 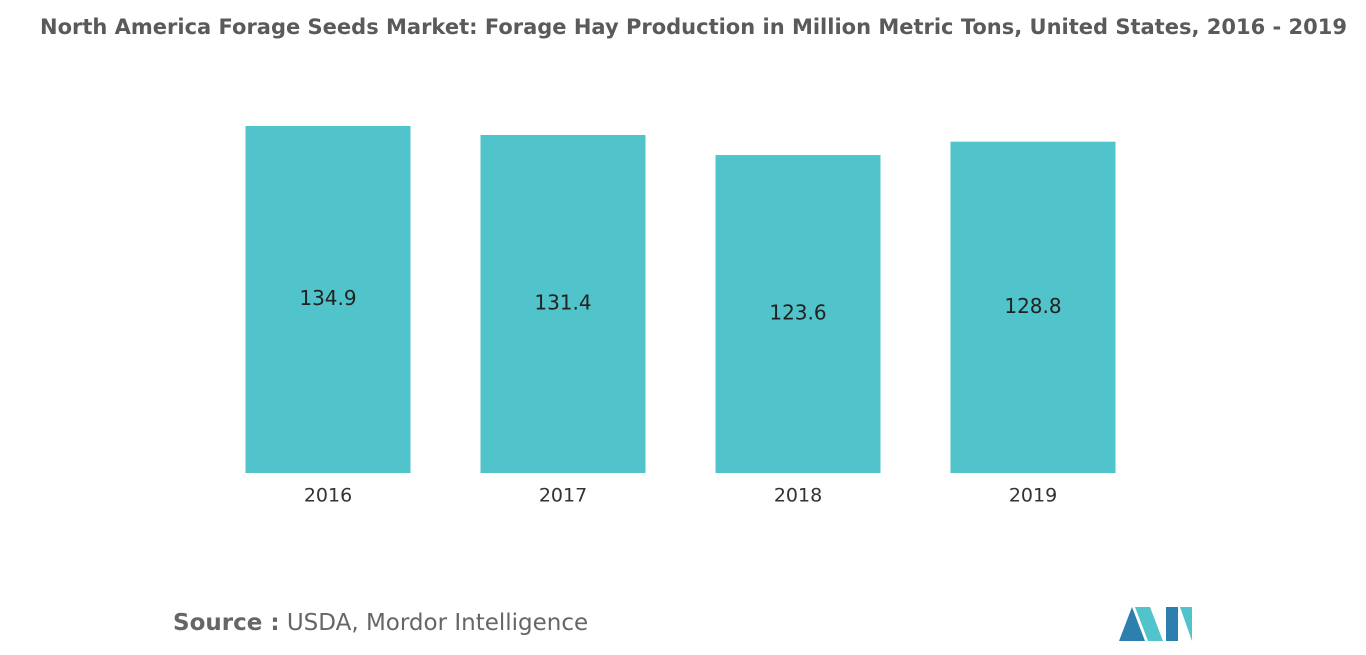 I want to click on value-label: 131.4, so click(x=562, y=303).